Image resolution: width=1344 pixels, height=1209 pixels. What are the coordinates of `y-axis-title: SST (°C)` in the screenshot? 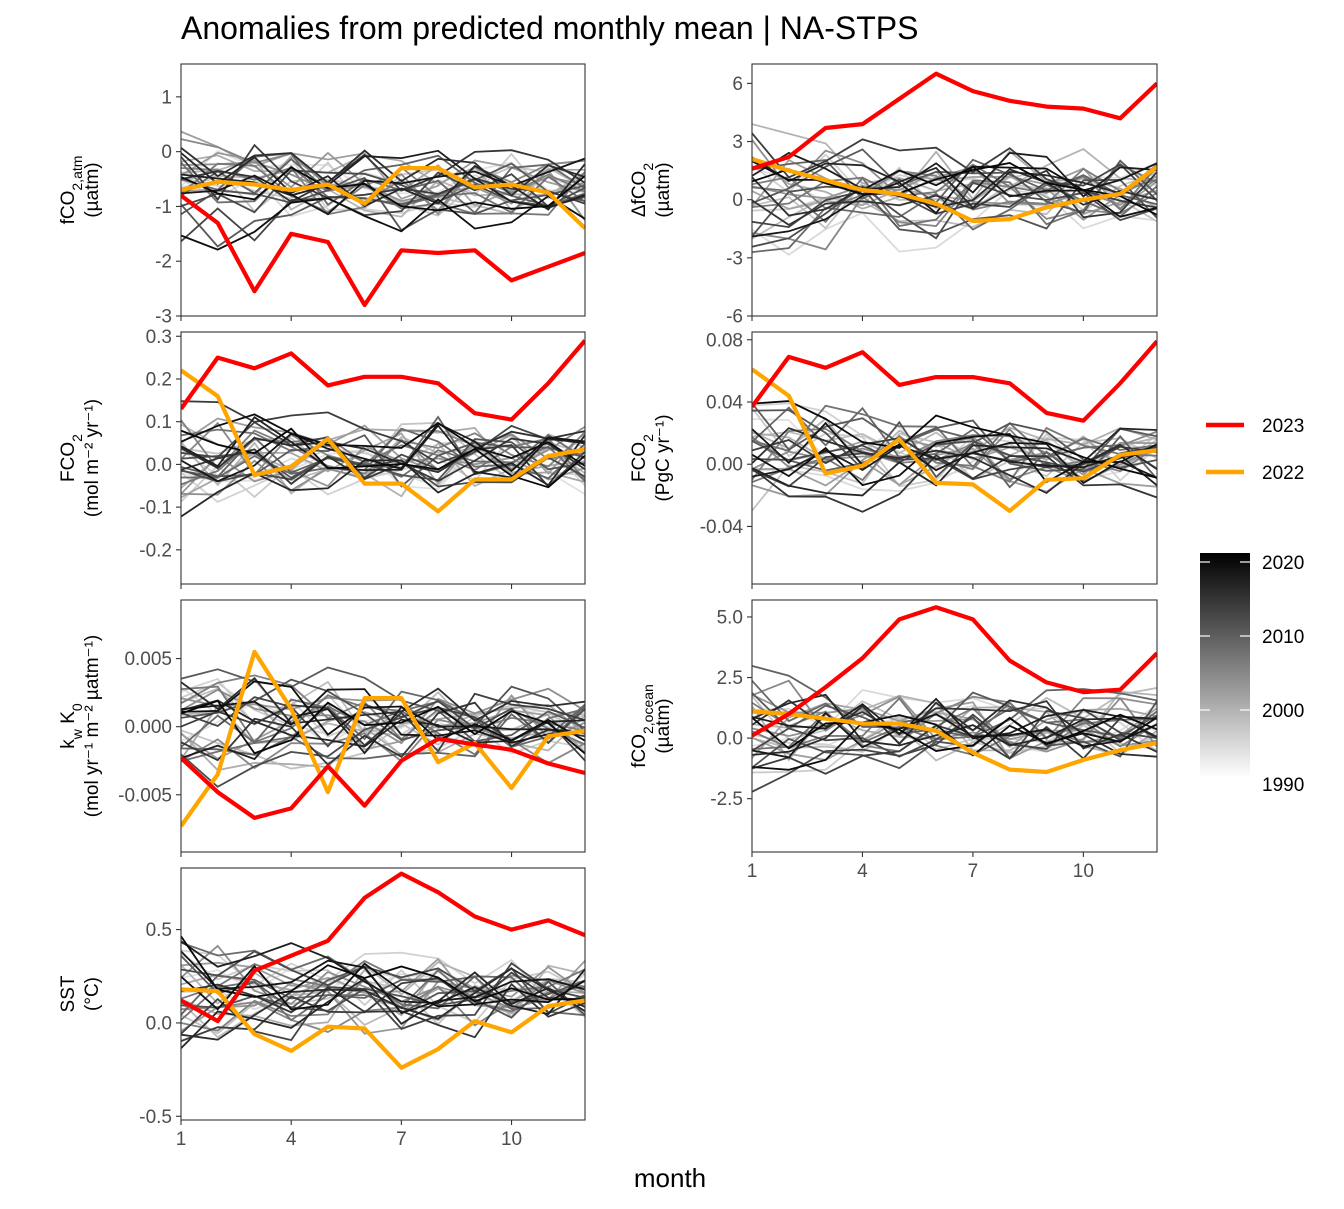 It's located at (80, 993).